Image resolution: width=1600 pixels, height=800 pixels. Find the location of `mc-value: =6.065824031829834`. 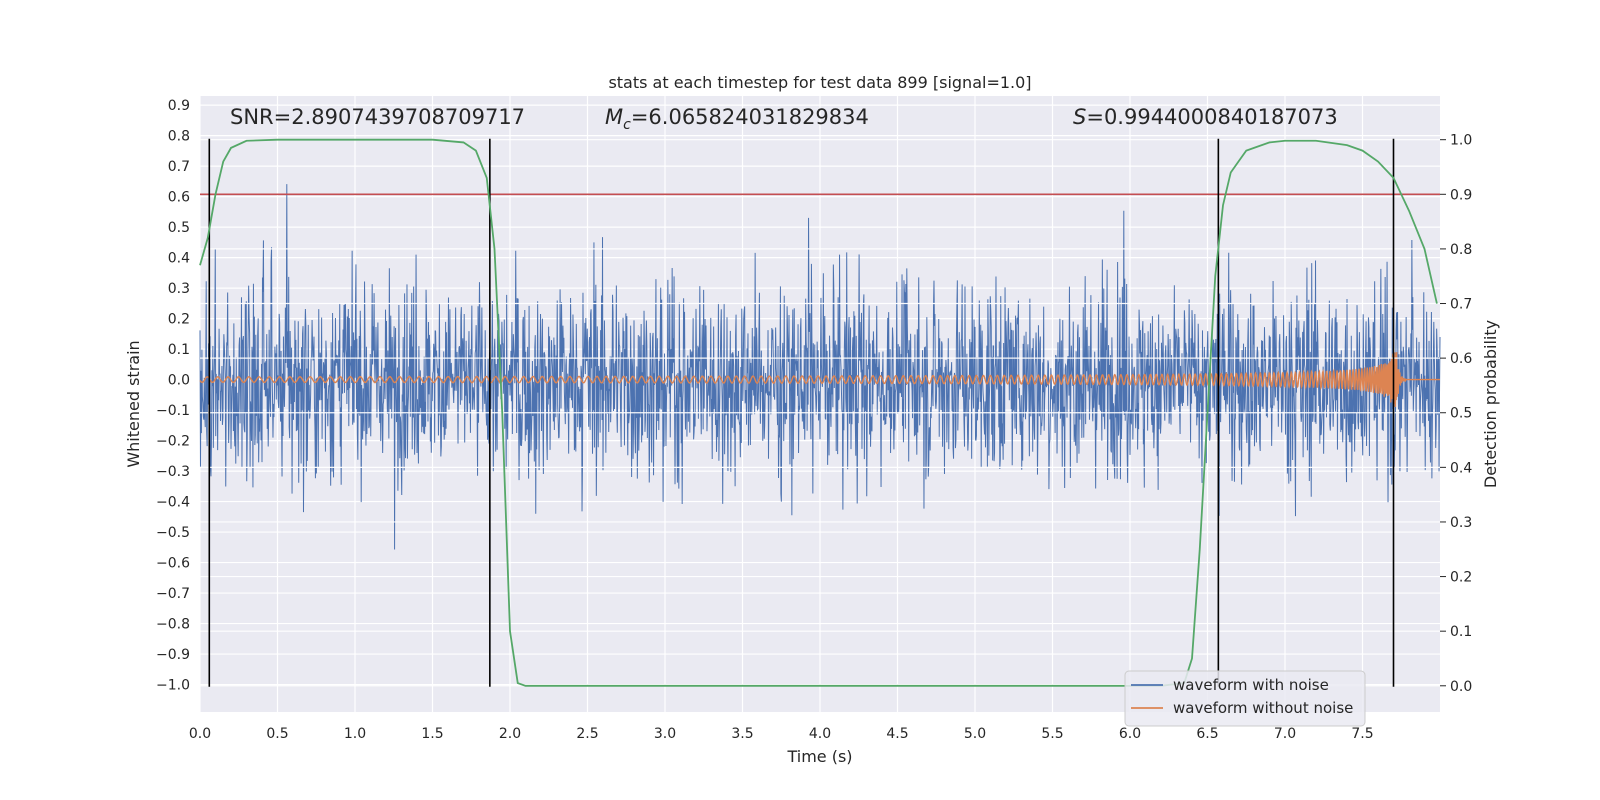

mc-value: =6.065824031829834 is located at coordinates (750, 117).